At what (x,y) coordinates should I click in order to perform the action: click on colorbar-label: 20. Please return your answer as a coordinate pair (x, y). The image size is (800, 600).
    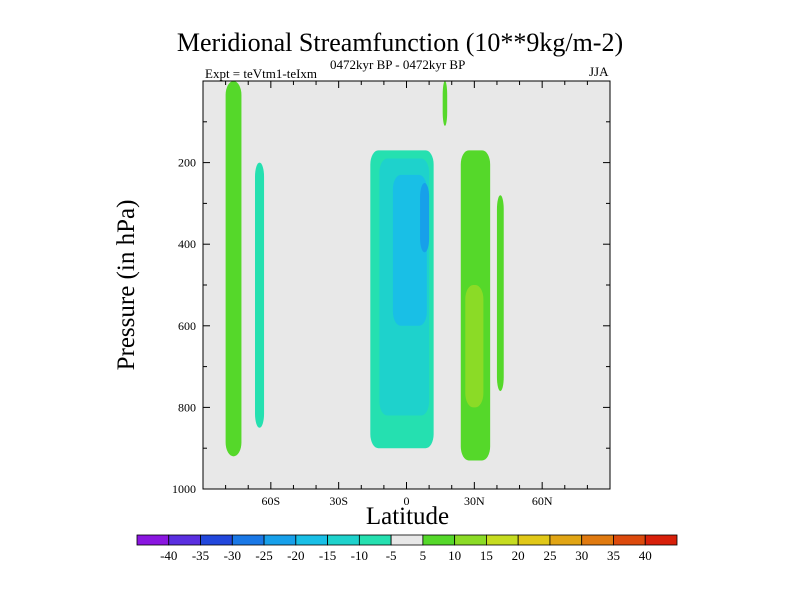
    Looking at the image, I should click on (518, 555).